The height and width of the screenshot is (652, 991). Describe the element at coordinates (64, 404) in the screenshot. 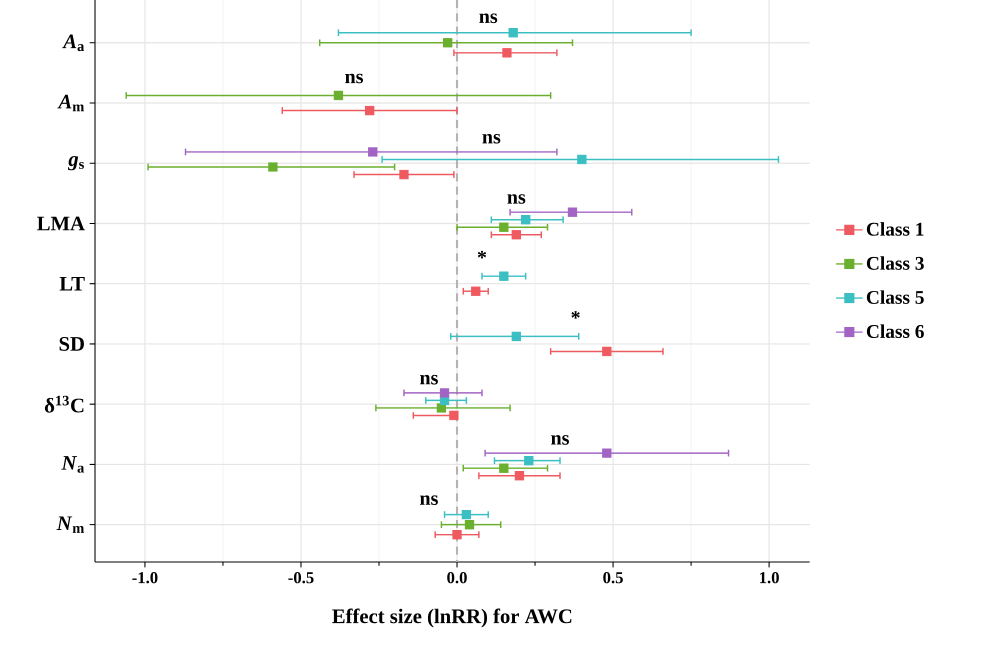

I see `y-tick-label: δ$^{13}$C` at that location.